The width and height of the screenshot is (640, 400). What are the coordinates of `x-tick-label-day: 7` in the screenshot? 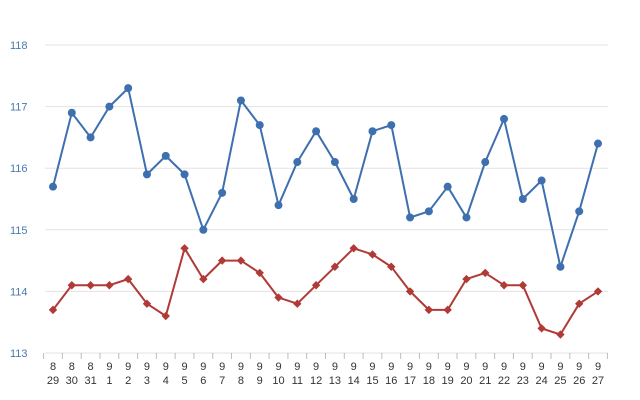 It's located at (222, 381).